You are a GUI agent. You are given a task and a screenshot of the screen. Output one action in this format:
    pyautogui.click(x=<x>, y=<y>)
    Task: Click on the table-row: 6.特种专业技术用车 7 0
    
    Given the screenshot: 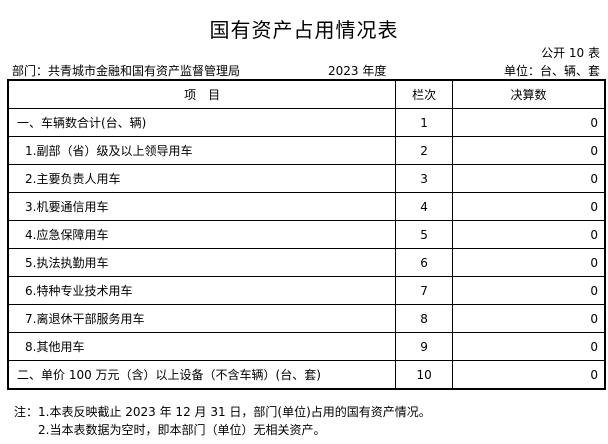 What is the action you would take?
    pyautogui.click(x=306, y=290)
    